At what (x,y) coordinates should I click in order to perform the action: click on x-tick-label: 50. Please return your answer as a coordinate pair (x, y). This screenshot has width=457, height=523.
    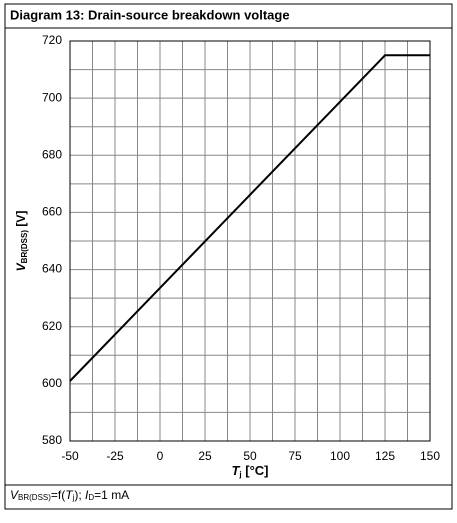
    Looking at the image, I should click on (250, 456).